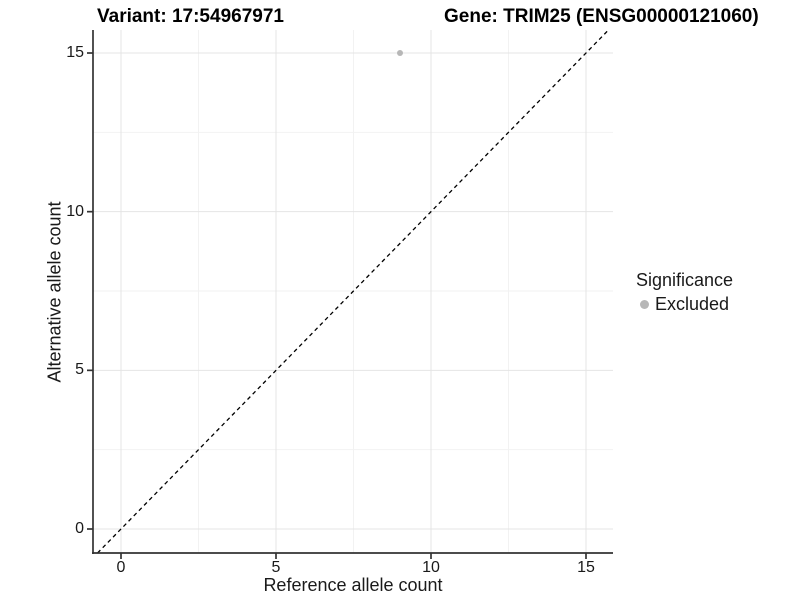 The height and width of the screenshot is (600, 800). I want to click on x-tick-label: 10, so click(431, 567).